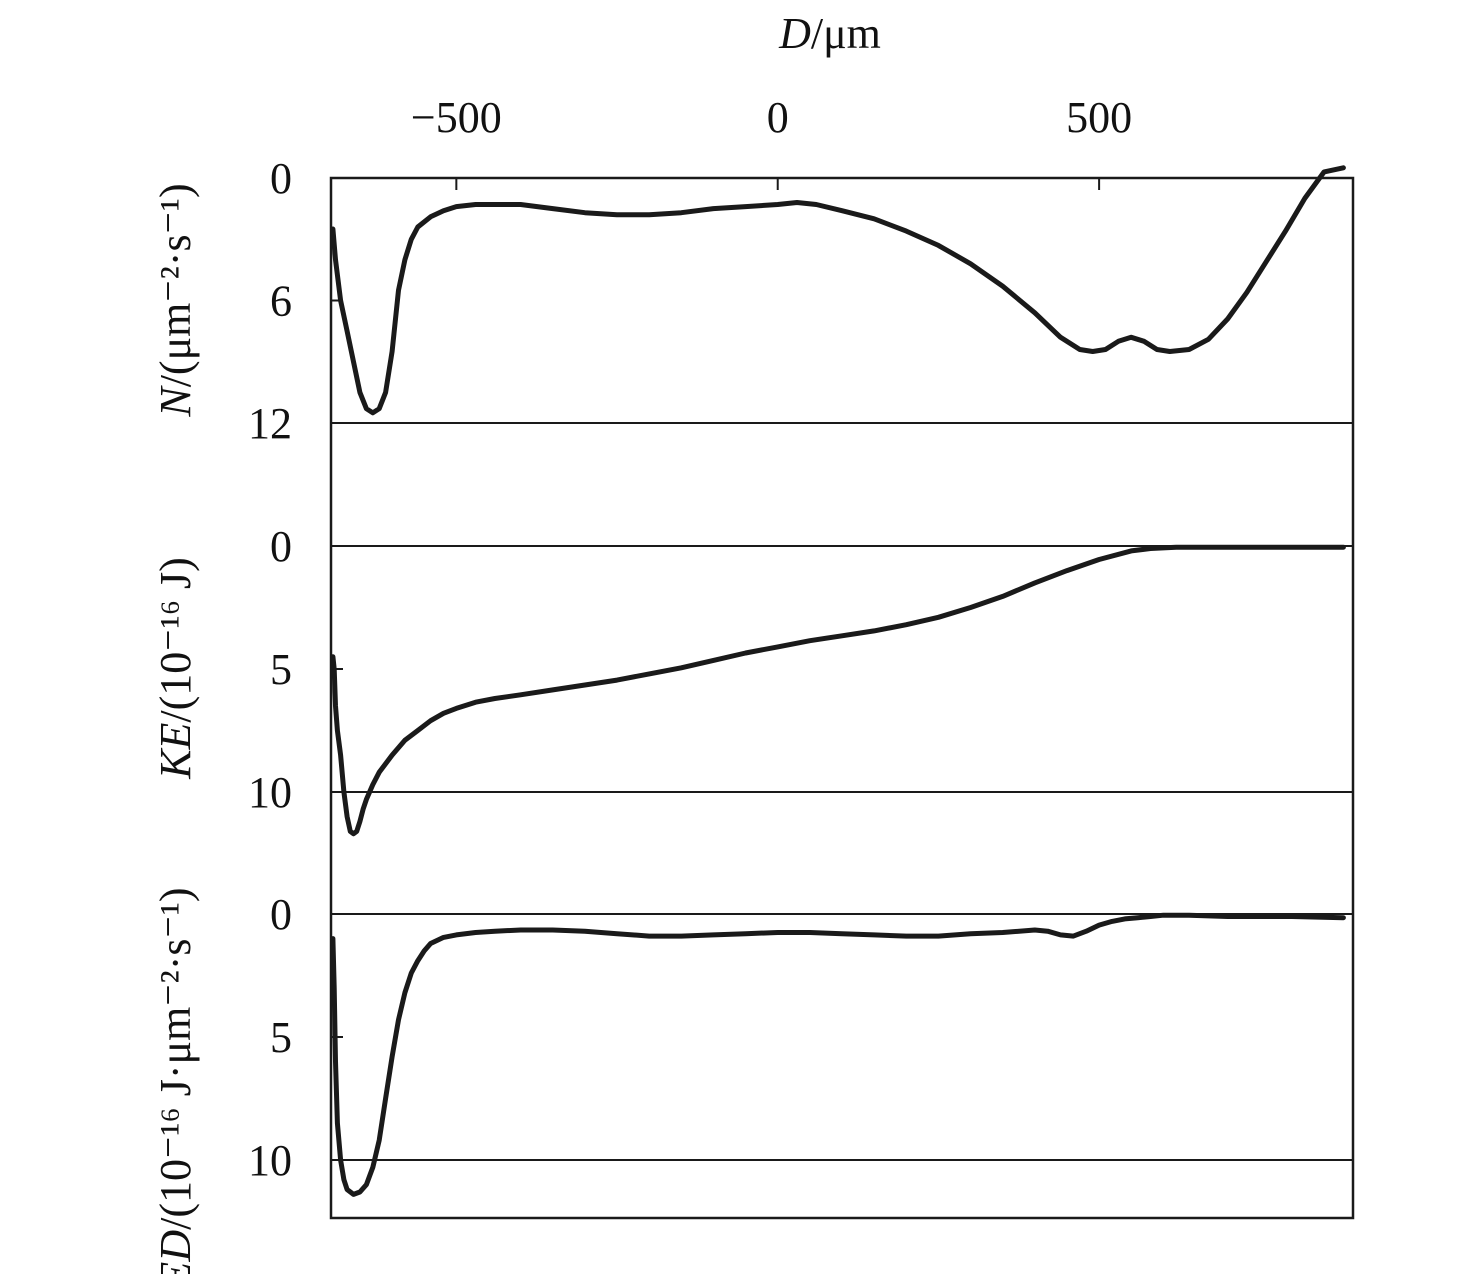  Describe the element at coordinates (270, 792) in the screenshot. I see `y-tick-label-ke: 10` at that location.